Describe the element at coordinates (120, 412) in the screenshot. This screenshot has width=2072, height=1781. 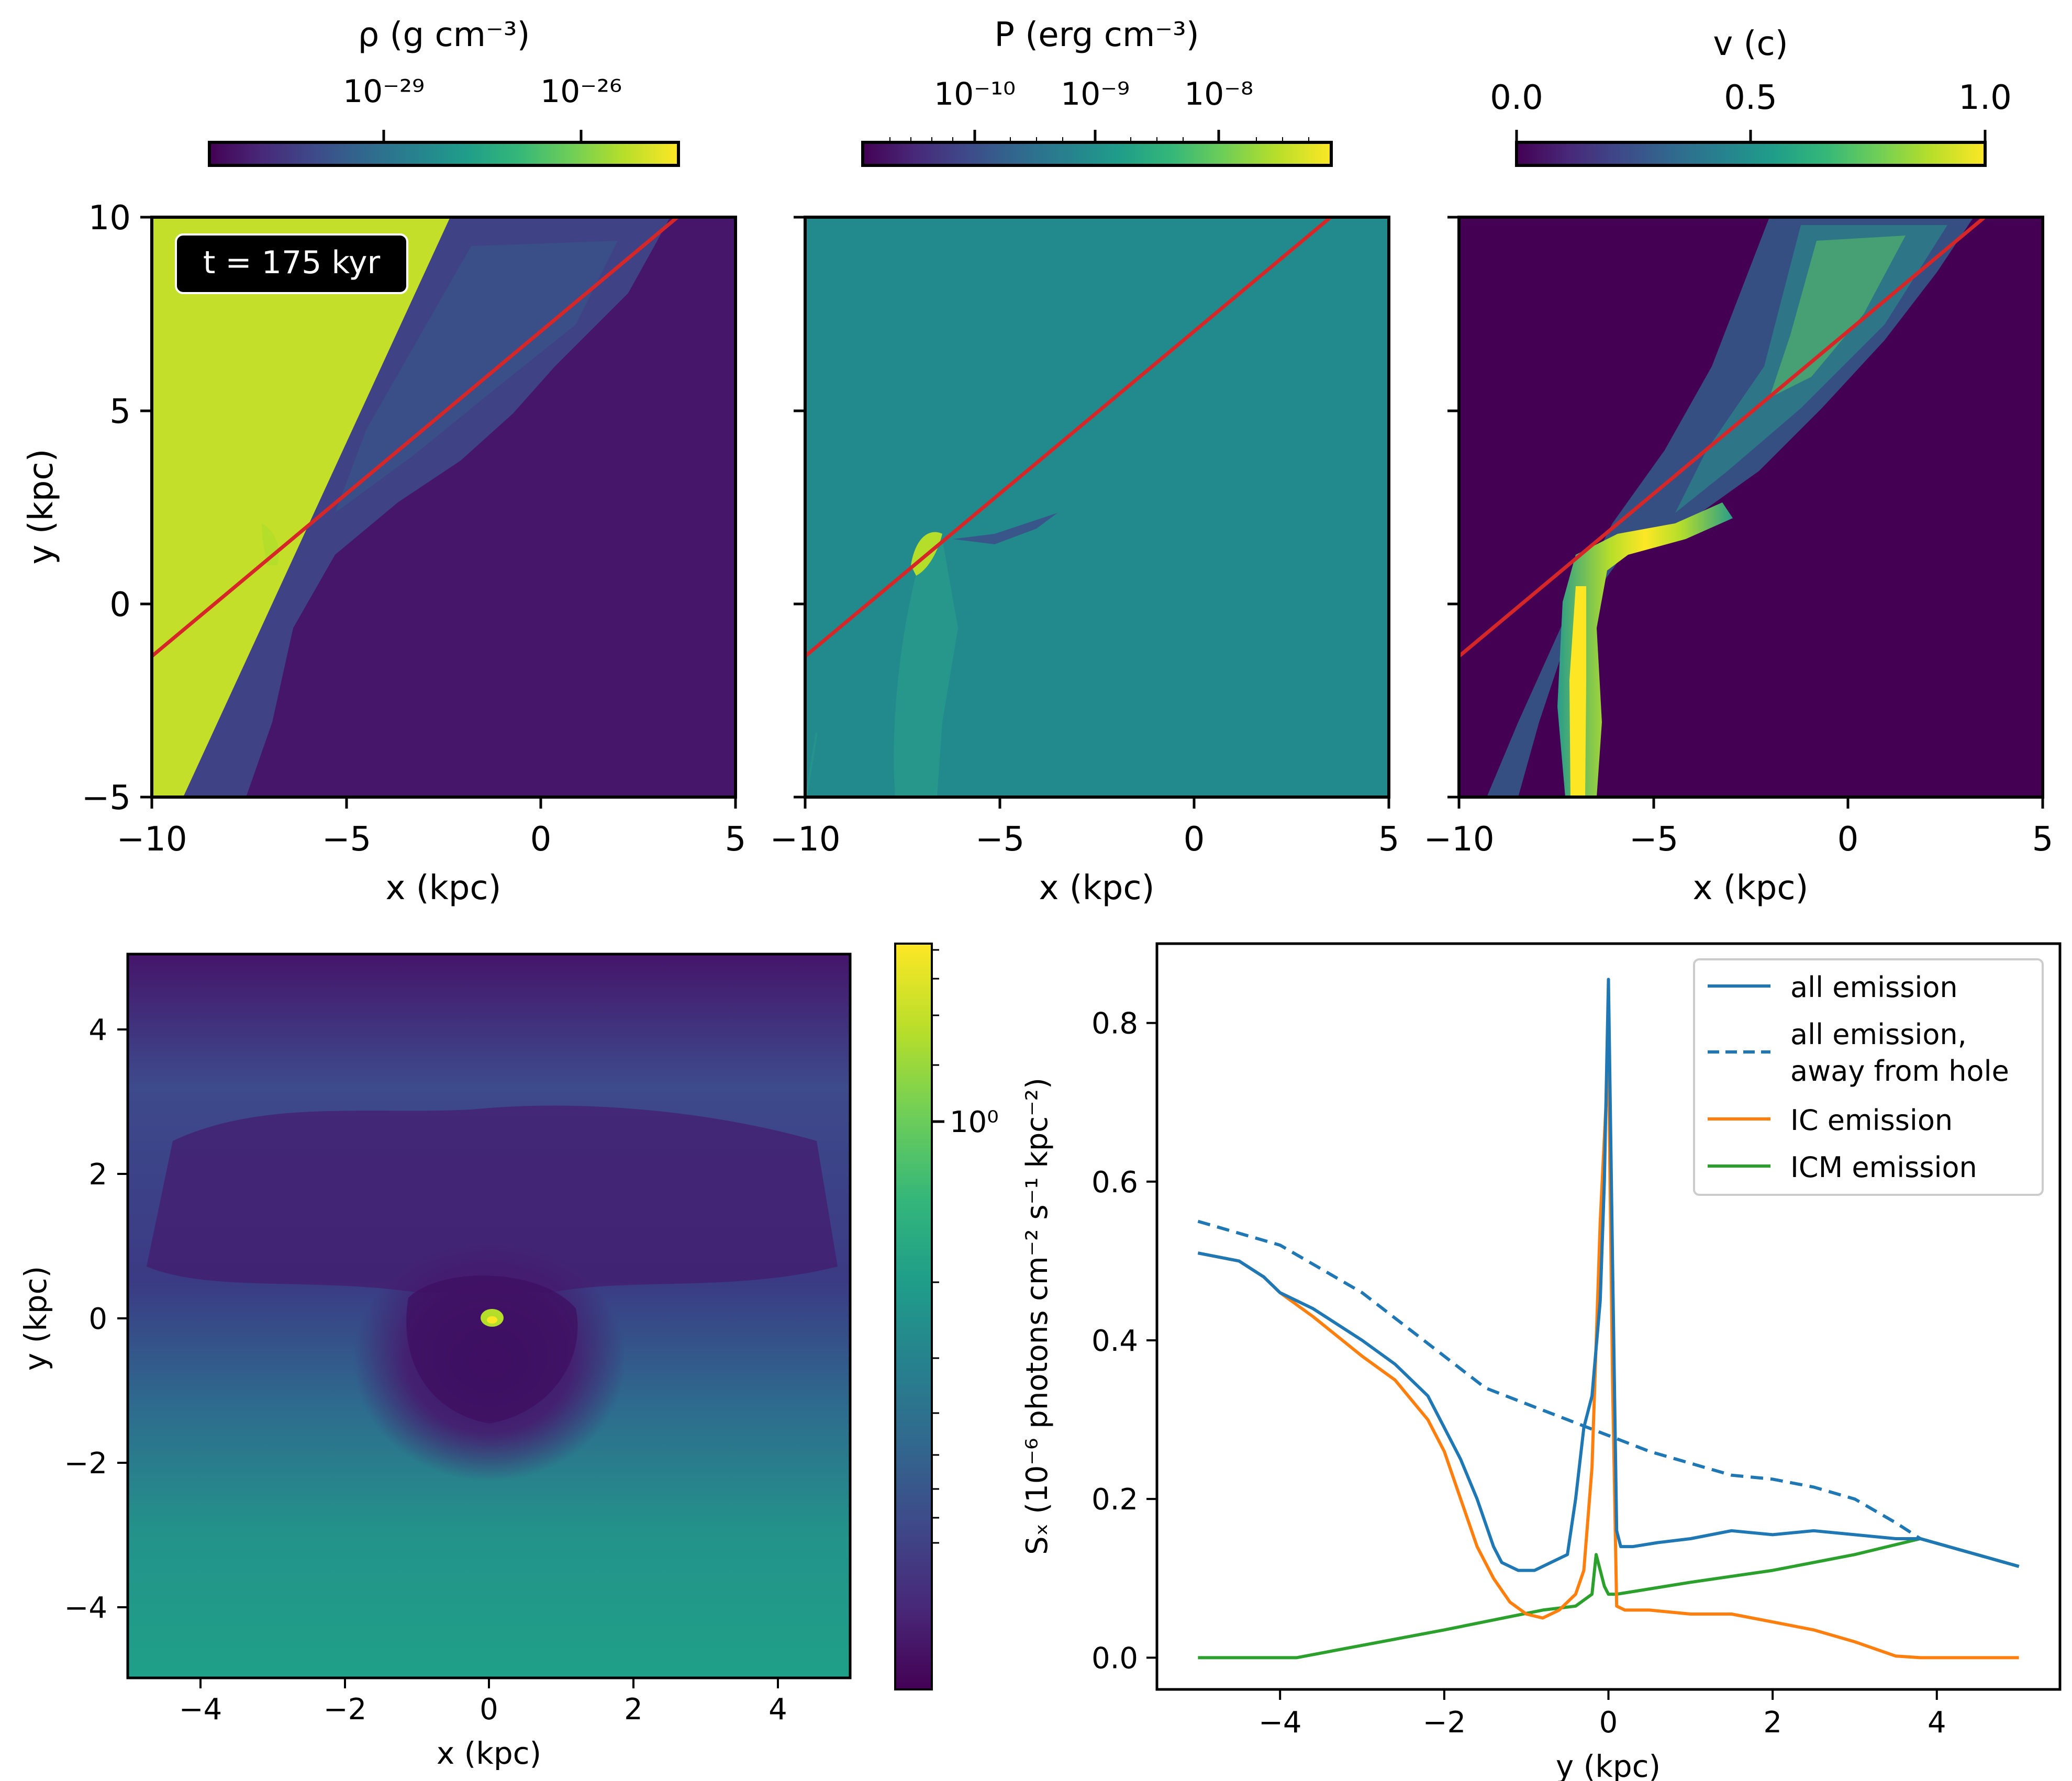
I see `y-tick-label: 5` at that location.